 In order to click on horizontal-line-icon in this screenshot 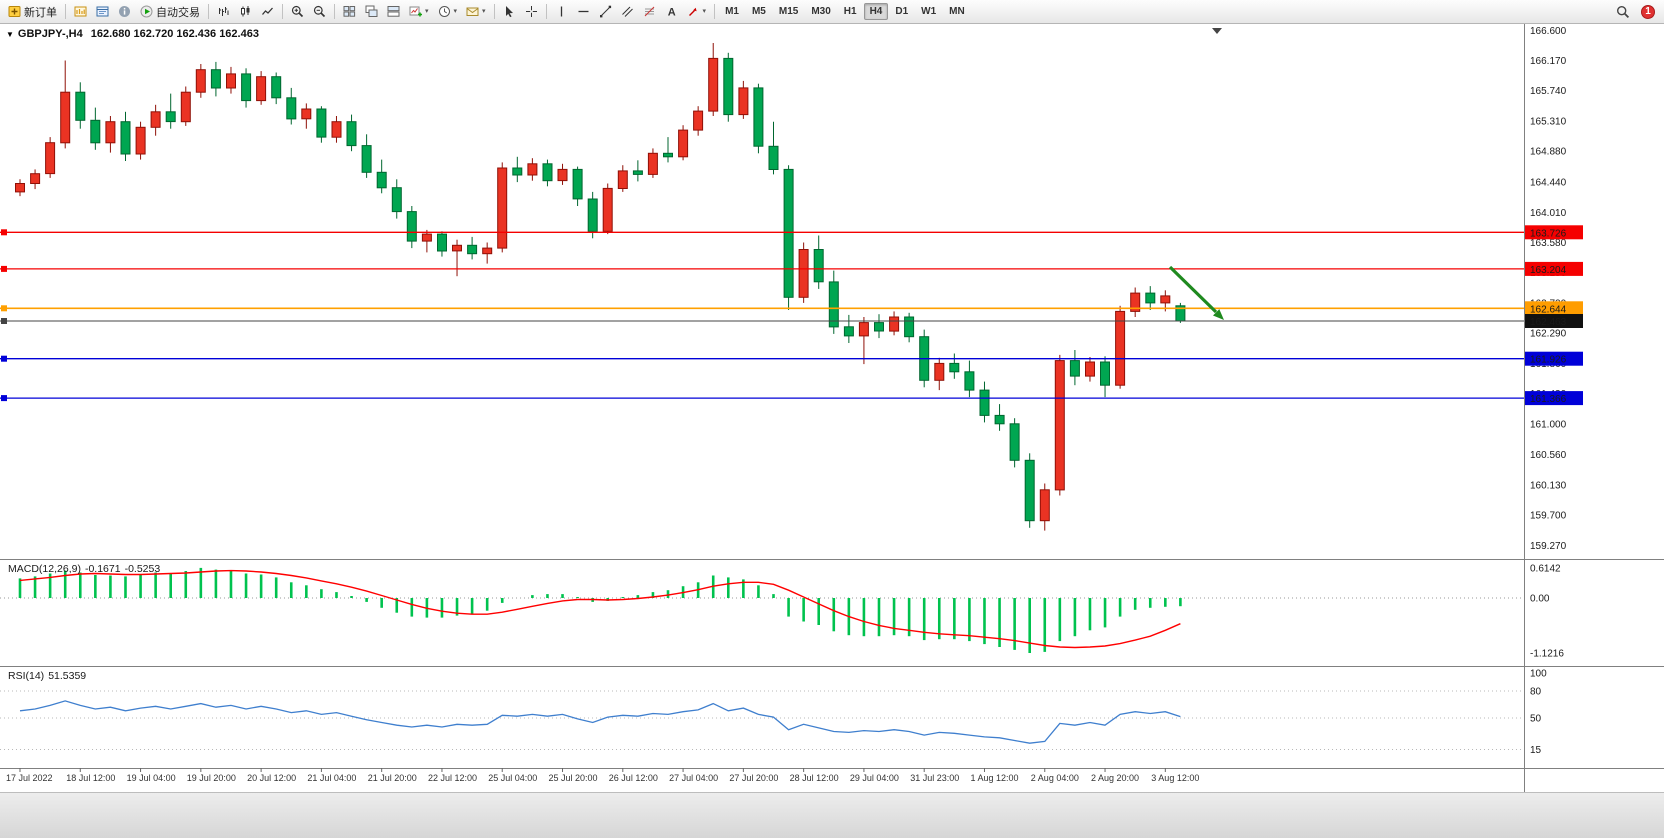, I will do `click(583, 11)`.